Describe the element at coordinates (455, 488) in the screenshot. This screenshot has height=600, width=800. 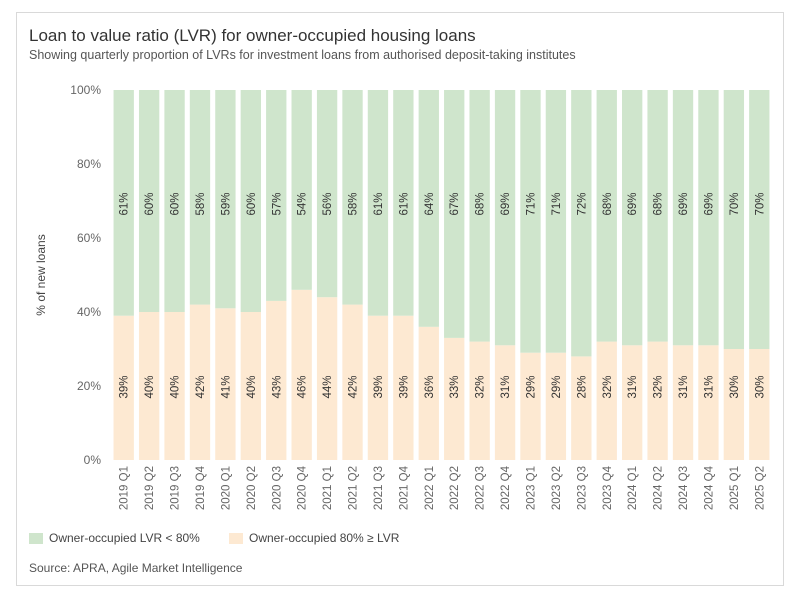
I see `x-tick-label: 2022 Q2` at that location.